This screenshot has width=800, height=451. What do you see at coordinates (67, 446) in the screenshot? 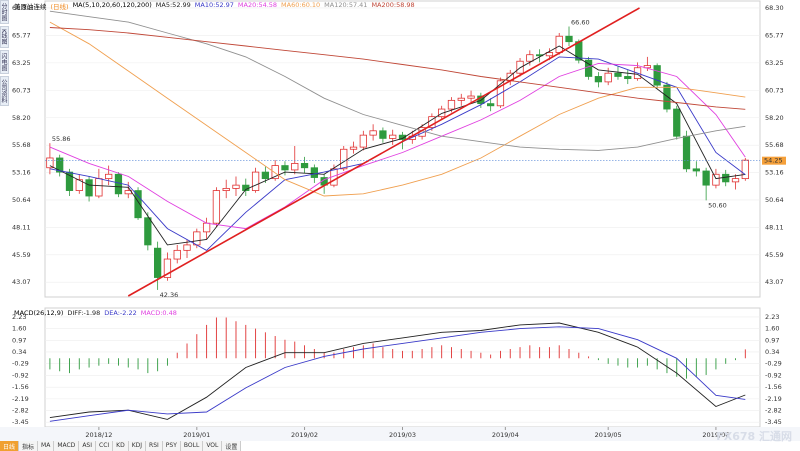
I see `toolbar-tab: MACD` at bounding box center [67, 446].